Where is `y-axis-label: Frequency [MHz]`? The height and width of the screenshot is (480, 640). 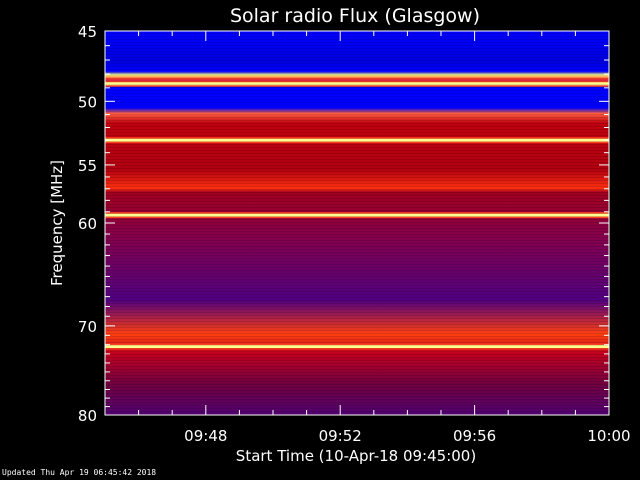 y-axis-label: Frequency [MHz] is located at coordinates (57, 223).